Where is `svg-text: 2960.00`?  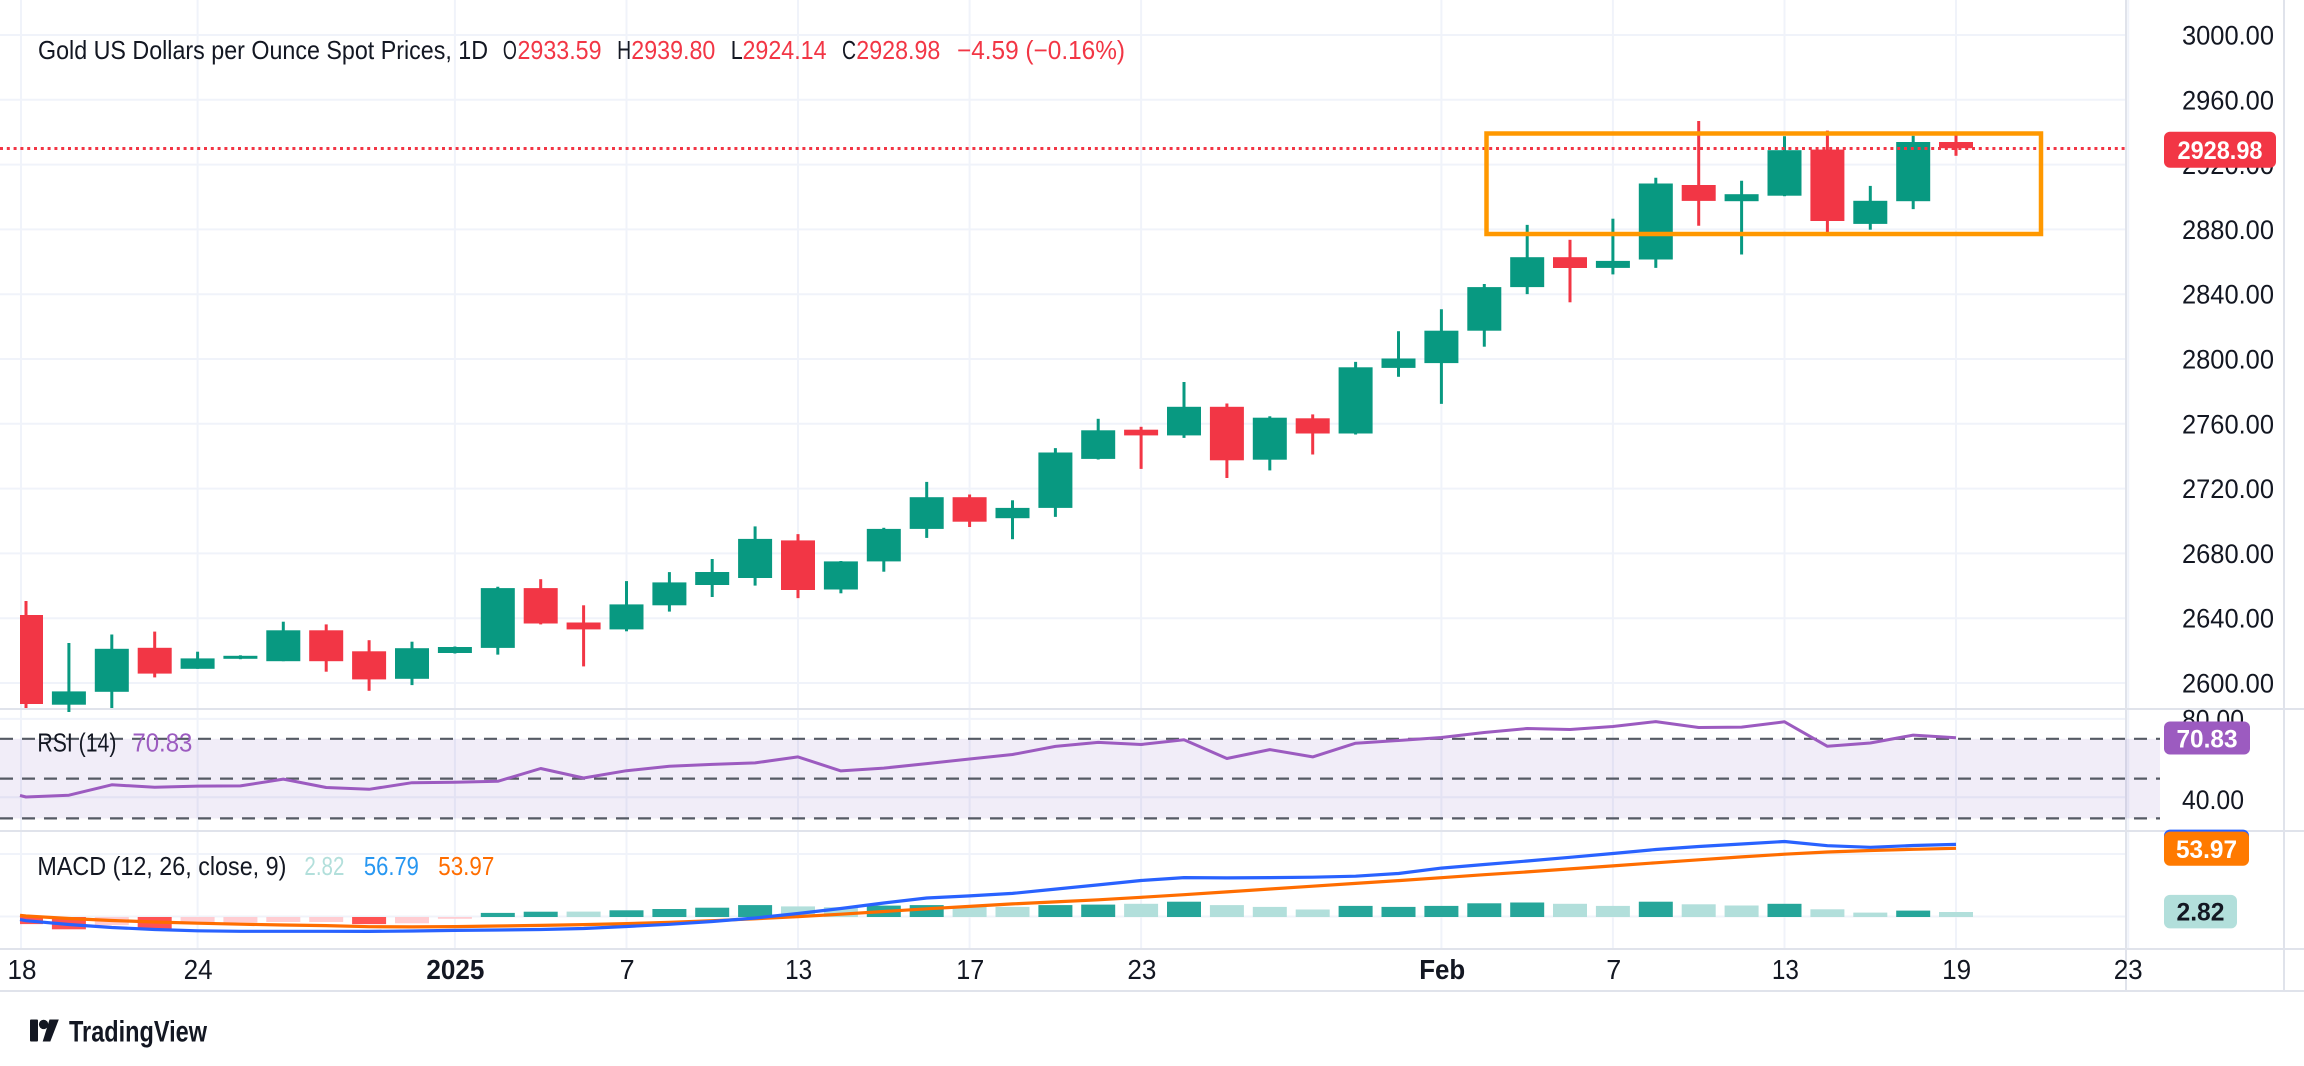
svg-text: 2960.00 is located at coordinates (2228, 100).